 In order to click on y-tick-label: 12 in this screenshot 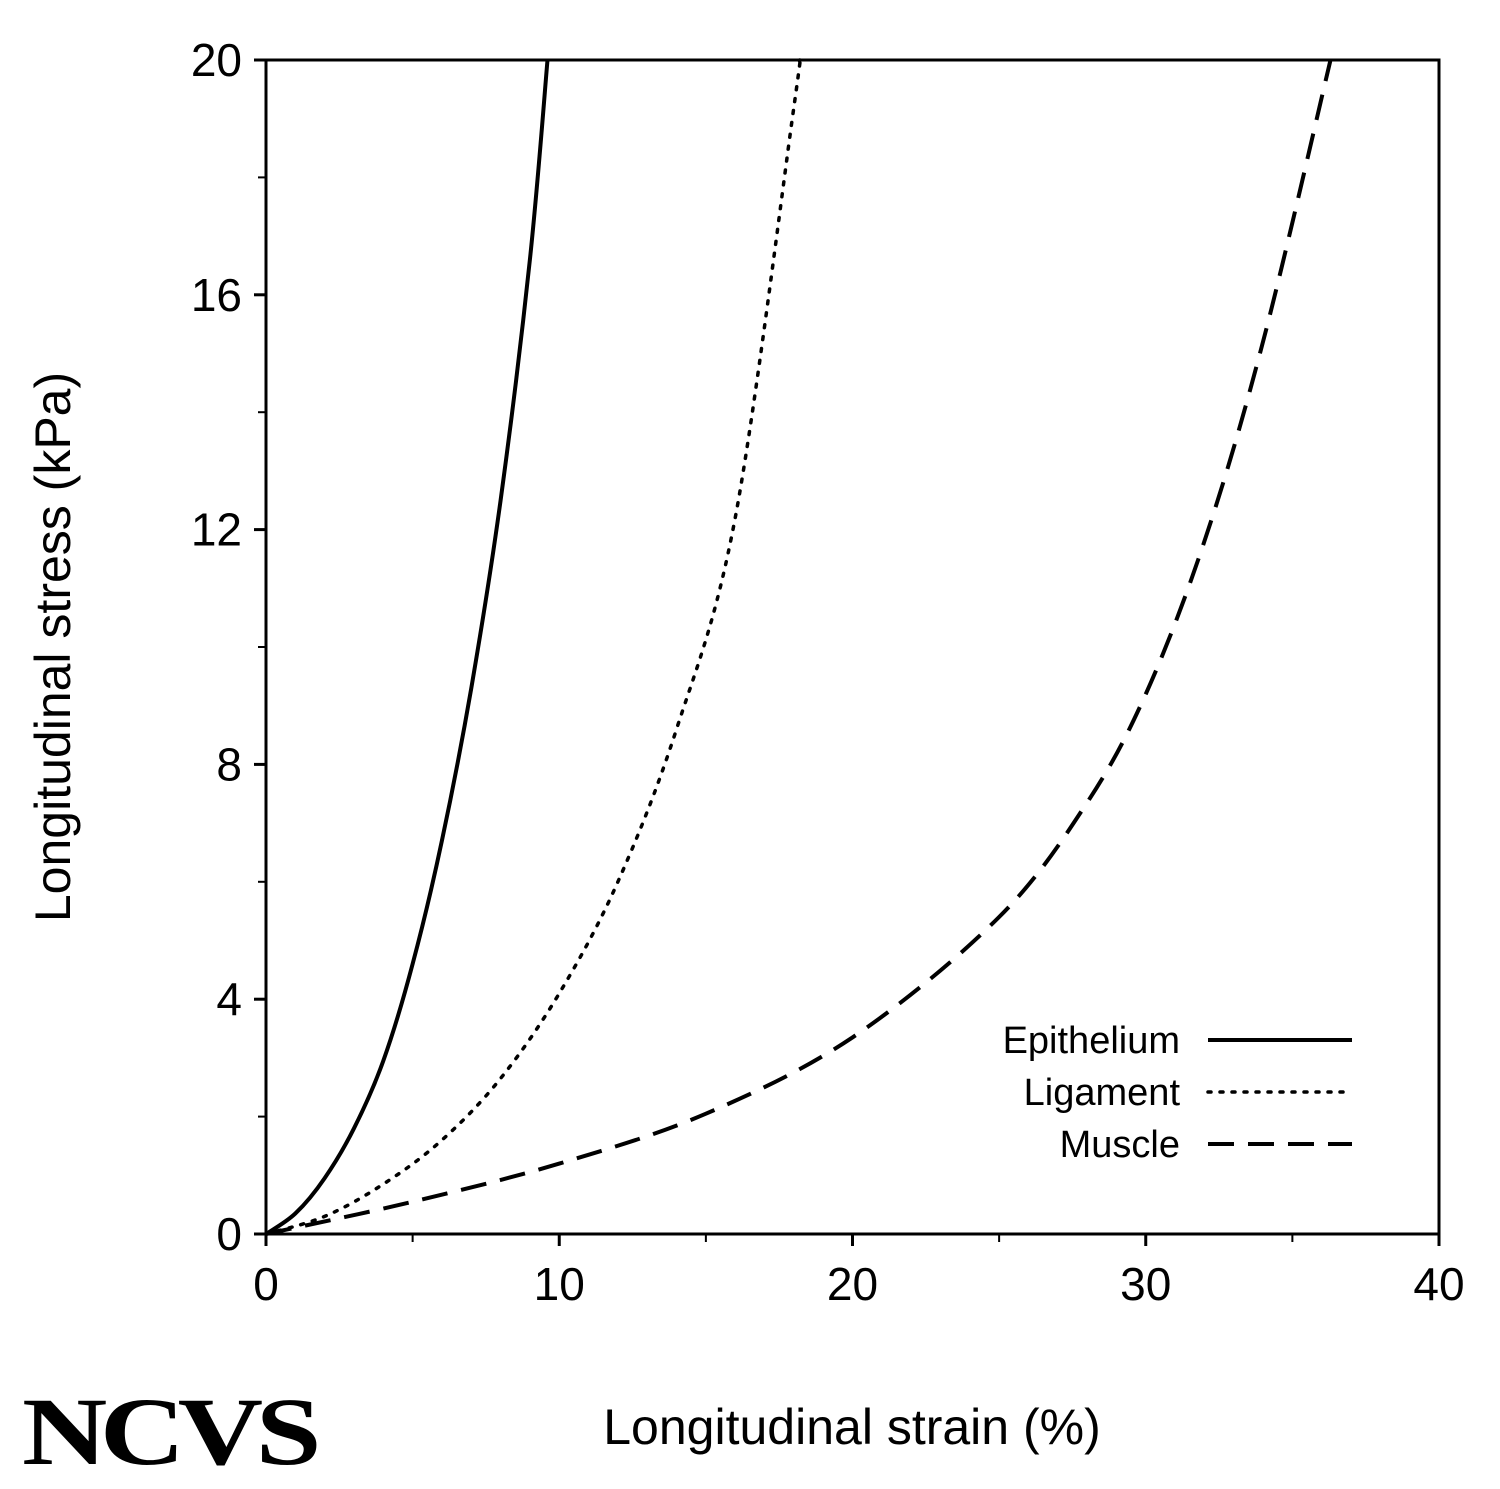, I will do `click(216, 530)`.